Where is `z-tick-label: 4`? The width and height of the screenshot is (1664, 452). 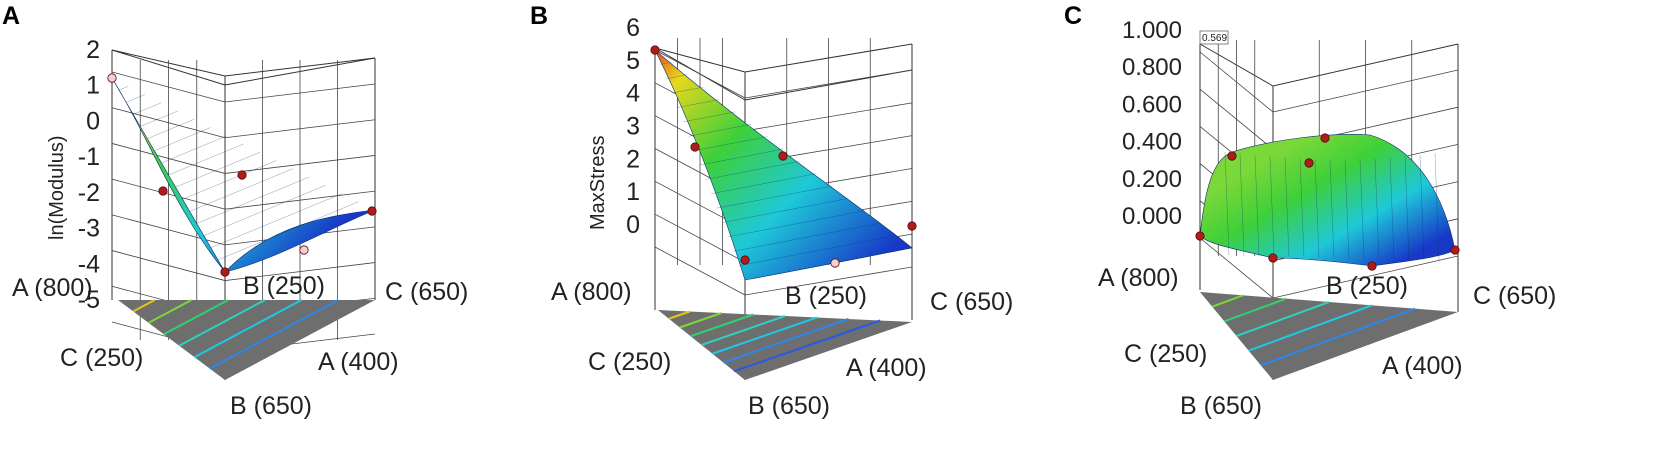
z-tick-label: 4 is located at coordinates (633, 94).